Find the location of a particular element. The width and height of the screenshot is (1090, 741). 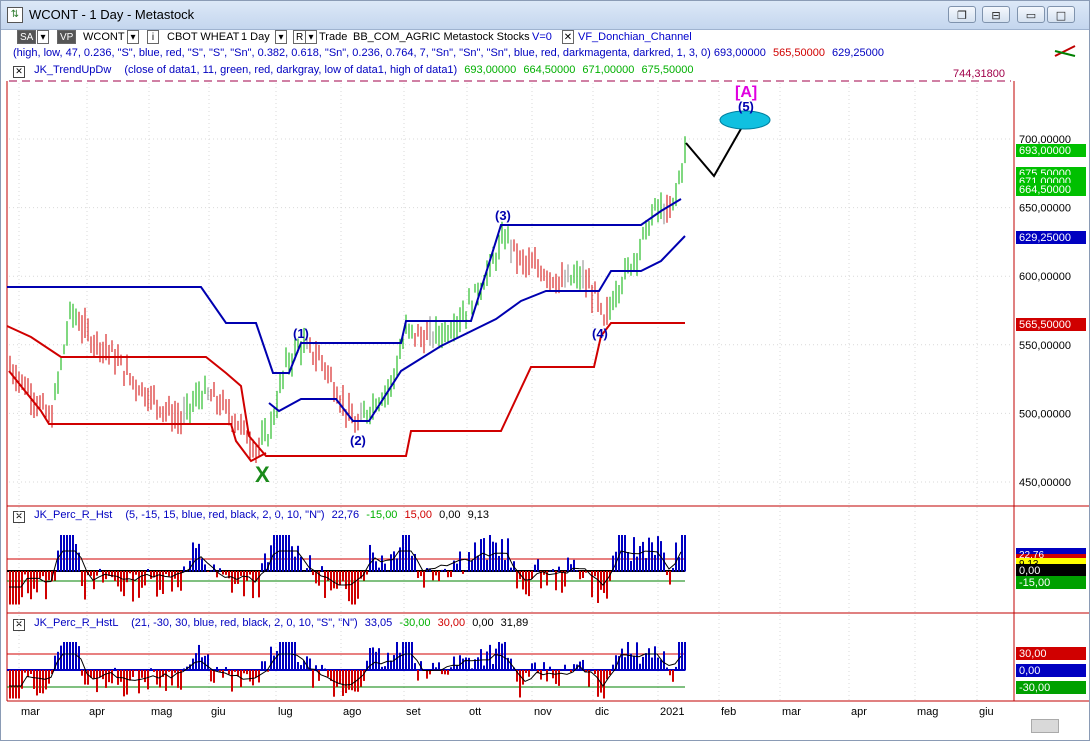

panel1-name: JK_Perc_R_Hst is located at coordinates (73, 515).